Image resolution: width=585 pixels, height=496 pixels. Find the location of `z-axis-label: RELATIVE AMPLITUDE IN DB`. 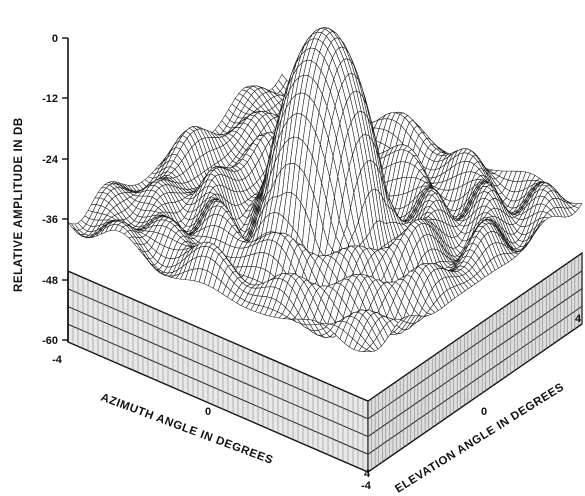

z-axis-label: RELATIVE AMPLITUDE IN DB is located at coordinates (19, 204).